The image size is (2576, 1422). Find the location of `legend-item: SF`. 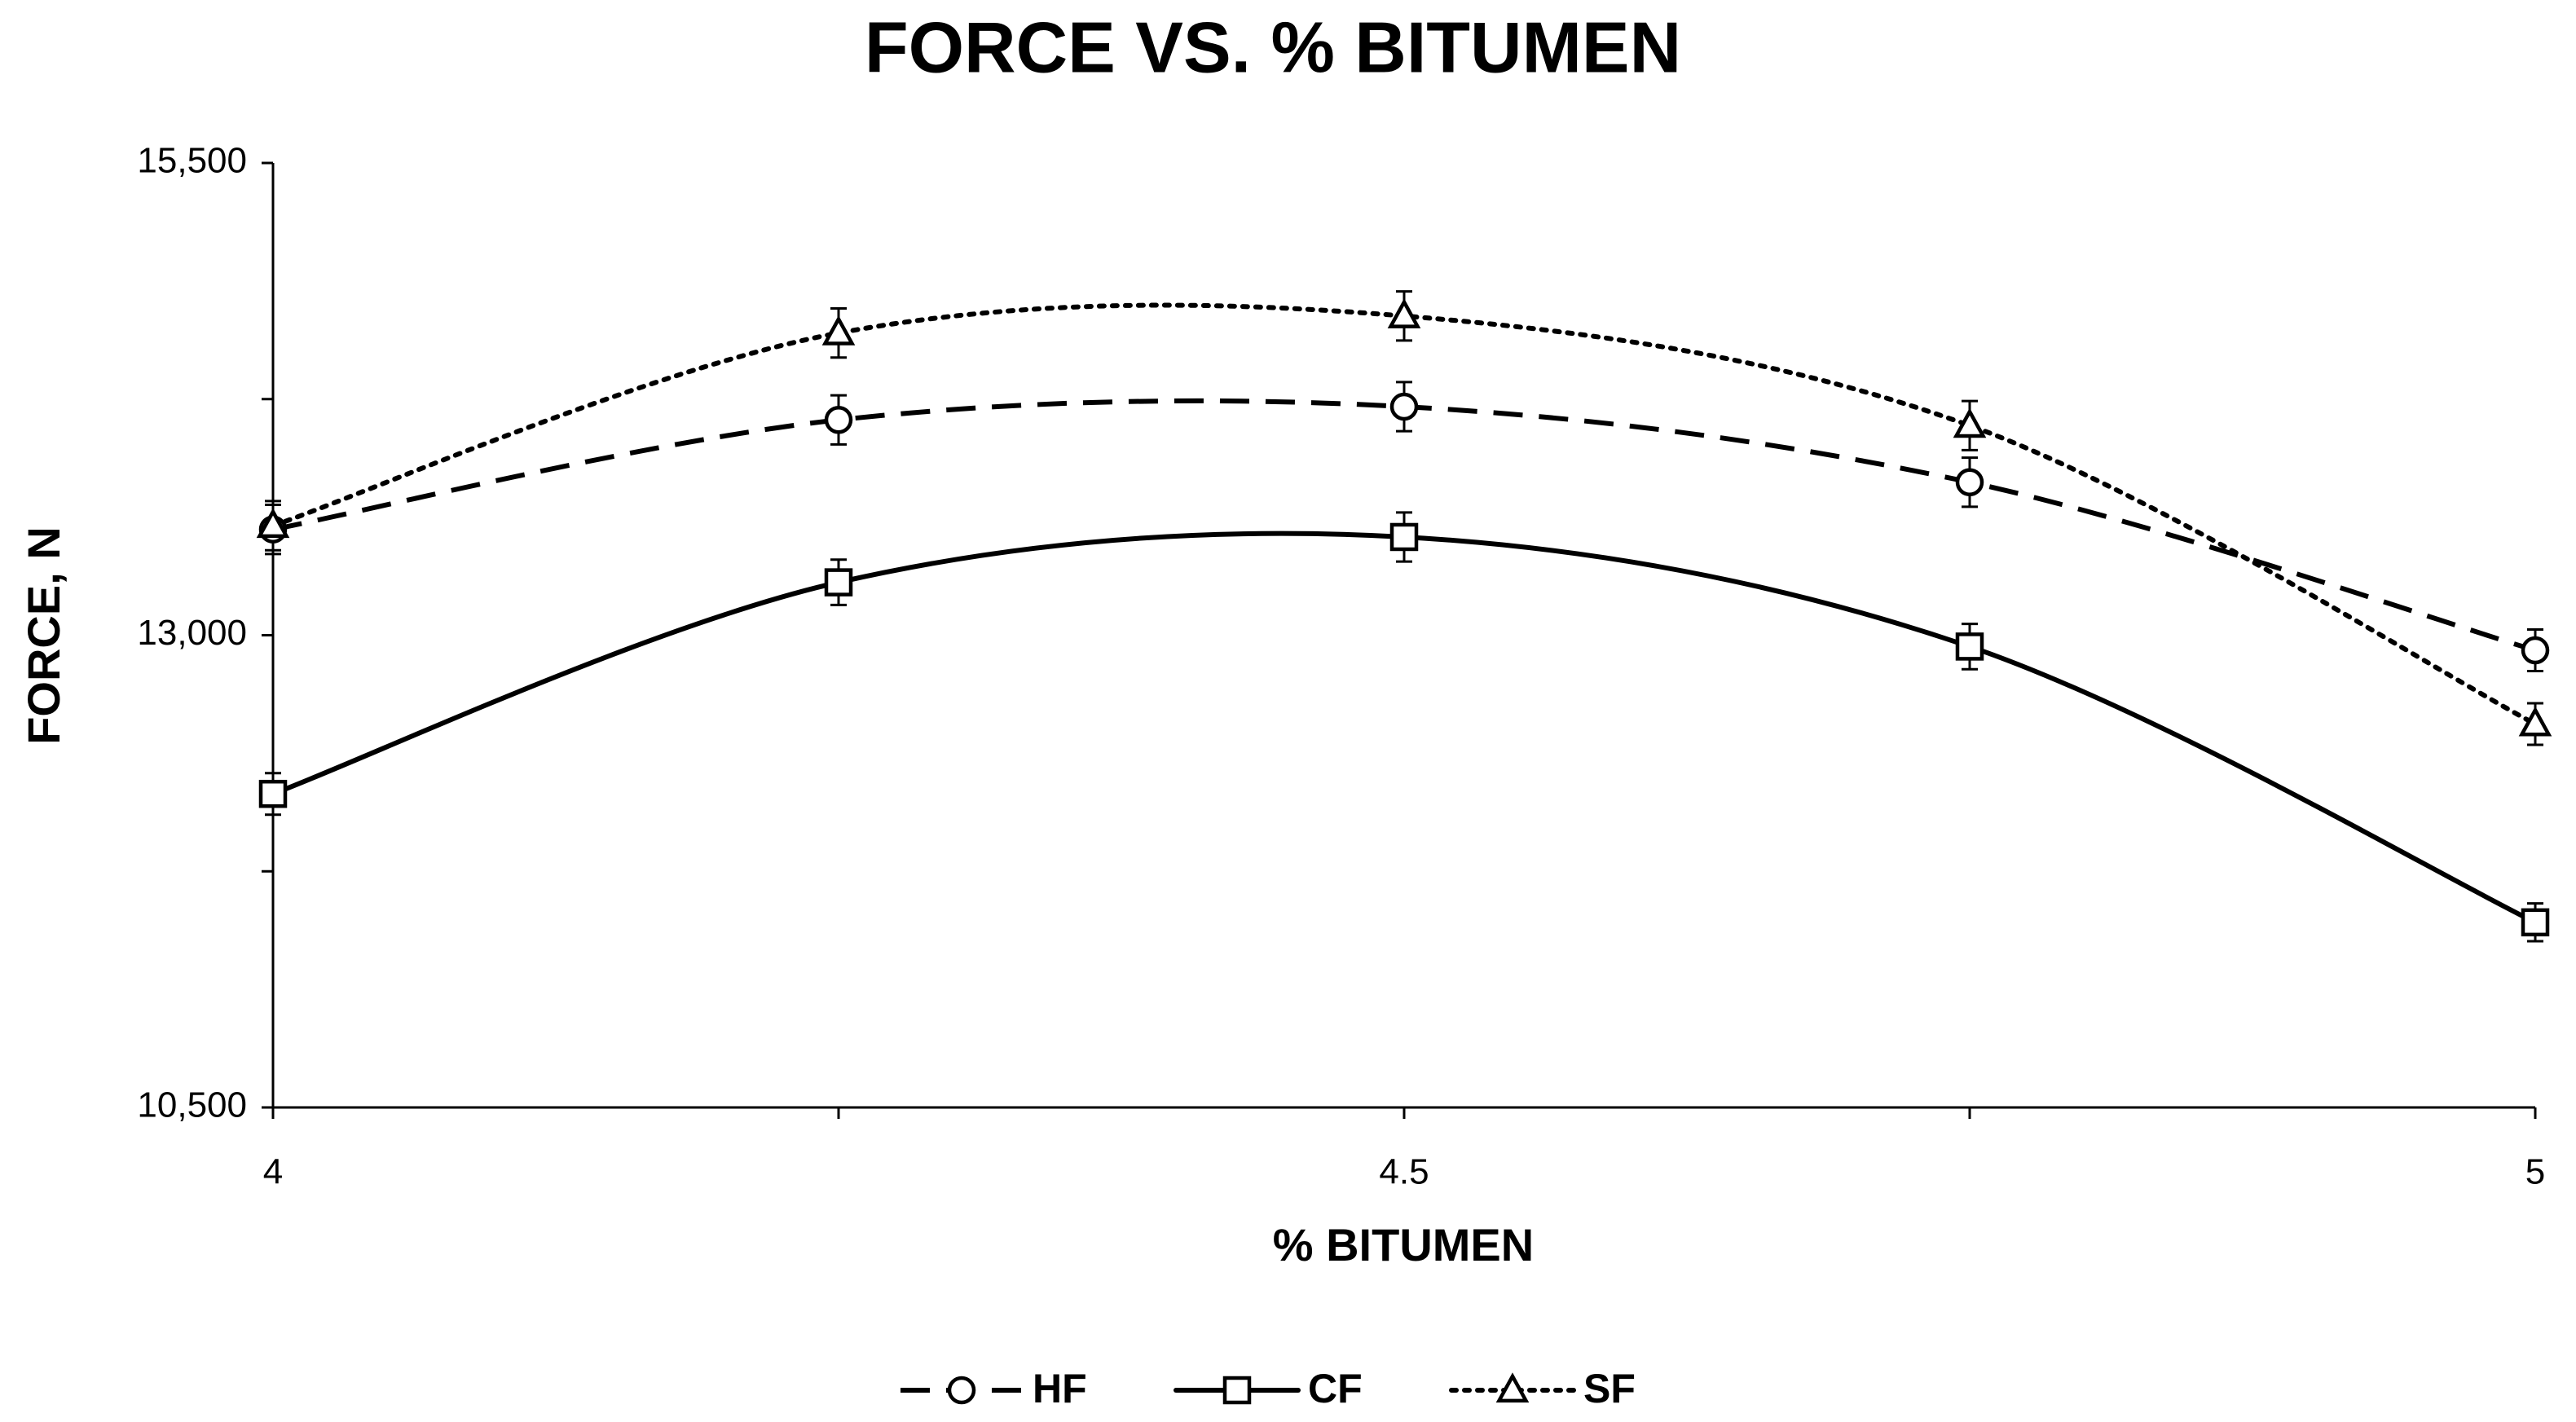

legend-item: SF is located at coordinates (1543, 1388).